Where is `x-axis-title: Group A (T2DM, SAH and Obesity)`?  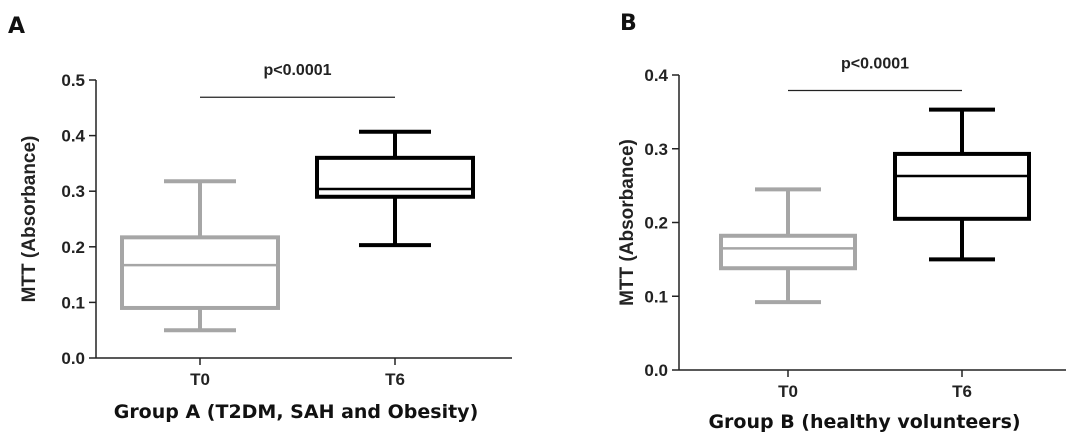
x-axis-title: Group A (T2DM, SAH and Obesity) is located at coordinates (296, 412).